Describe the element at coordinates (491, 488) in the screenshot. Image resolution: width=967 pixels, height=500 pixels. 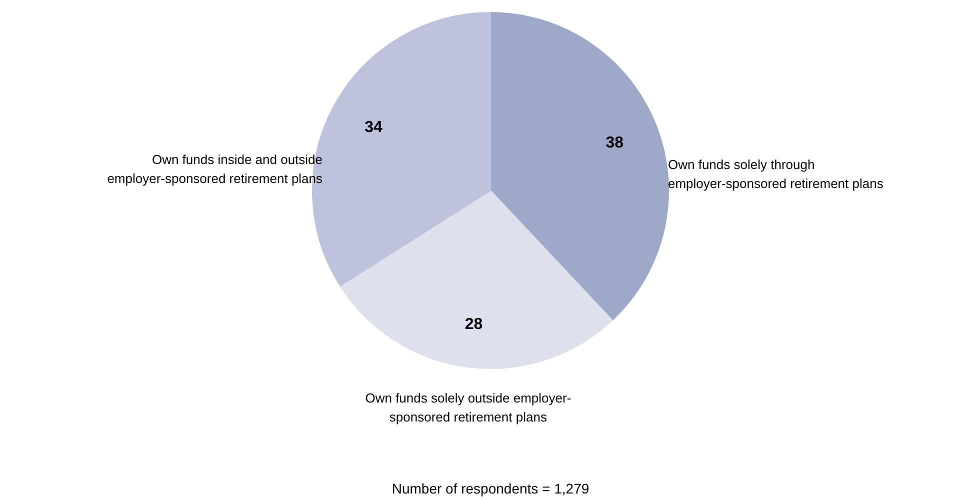
I see `text: Number of respondents = 1,279` at that location.